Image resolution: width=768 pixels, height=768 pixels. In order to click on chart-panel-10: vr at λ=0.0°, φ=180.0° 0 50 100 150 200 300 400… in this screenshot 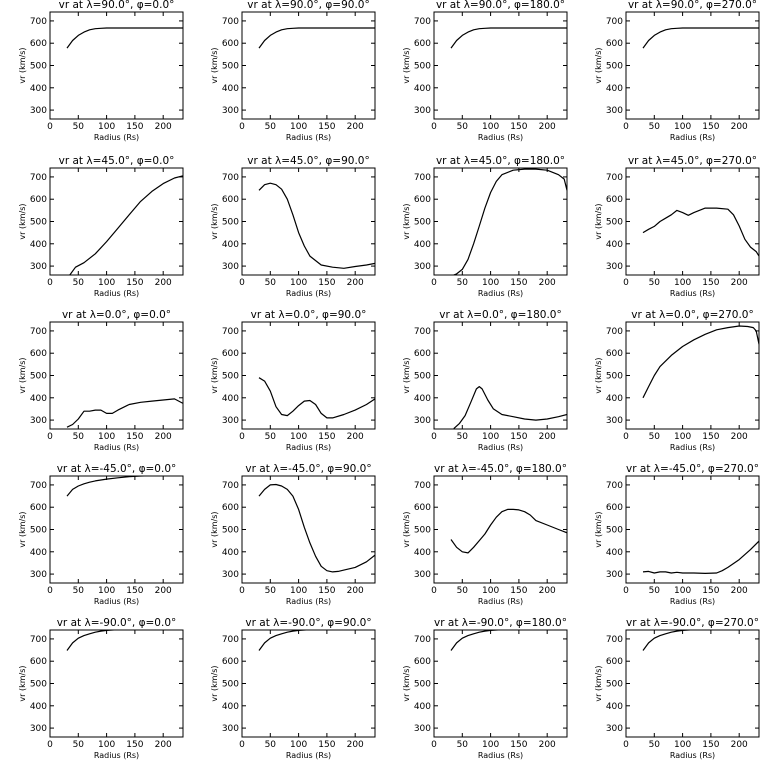, I will do `click(485, 380)`.